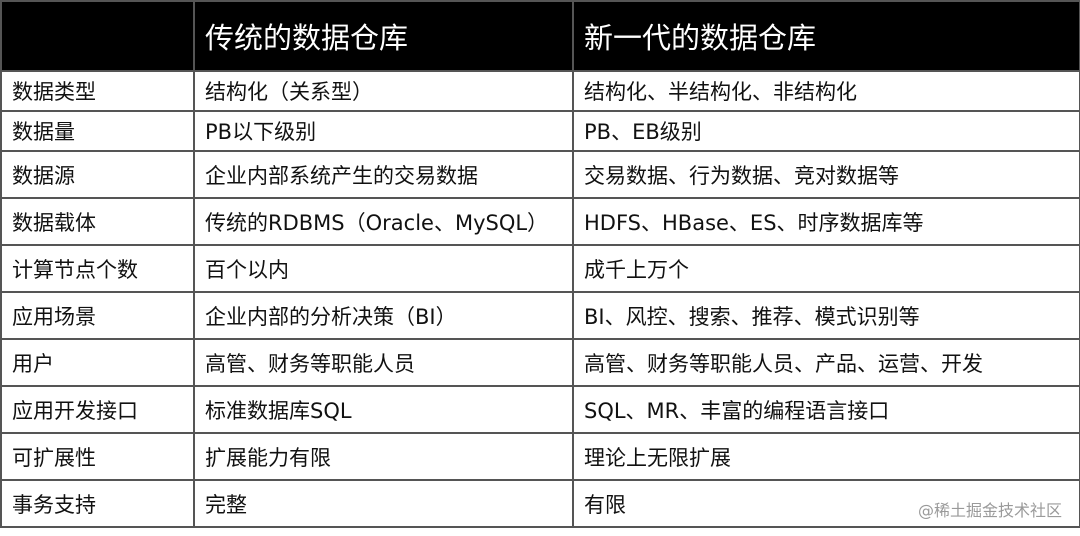 The height and width of the screenshot is (536, 1080). I want to click on new-cell: PB、EB级别, so click(826, 131).